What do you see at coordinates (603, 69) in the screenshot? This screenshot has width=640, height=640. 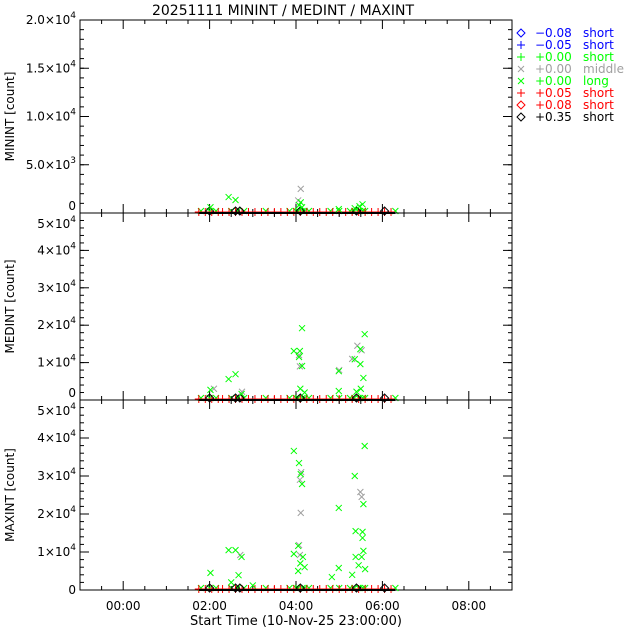 I see `legend-label: middle` at bounding box center [603, 69].